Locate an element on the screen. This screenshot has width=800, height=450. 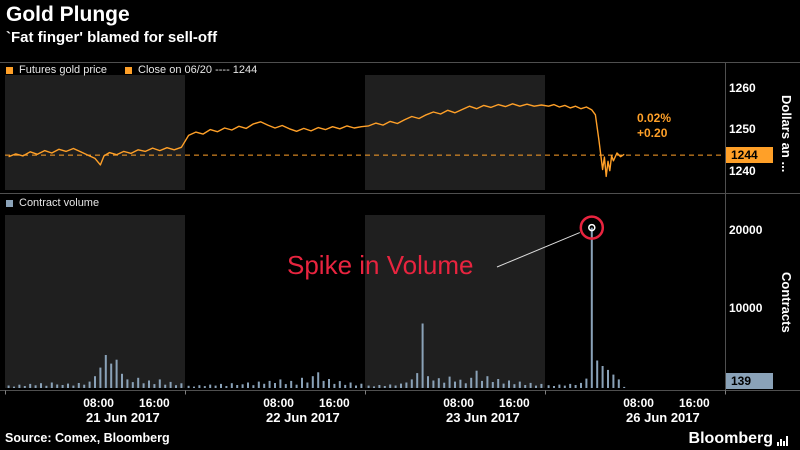
price-change-pct: 0.02% is located at coordinates (654, 118).